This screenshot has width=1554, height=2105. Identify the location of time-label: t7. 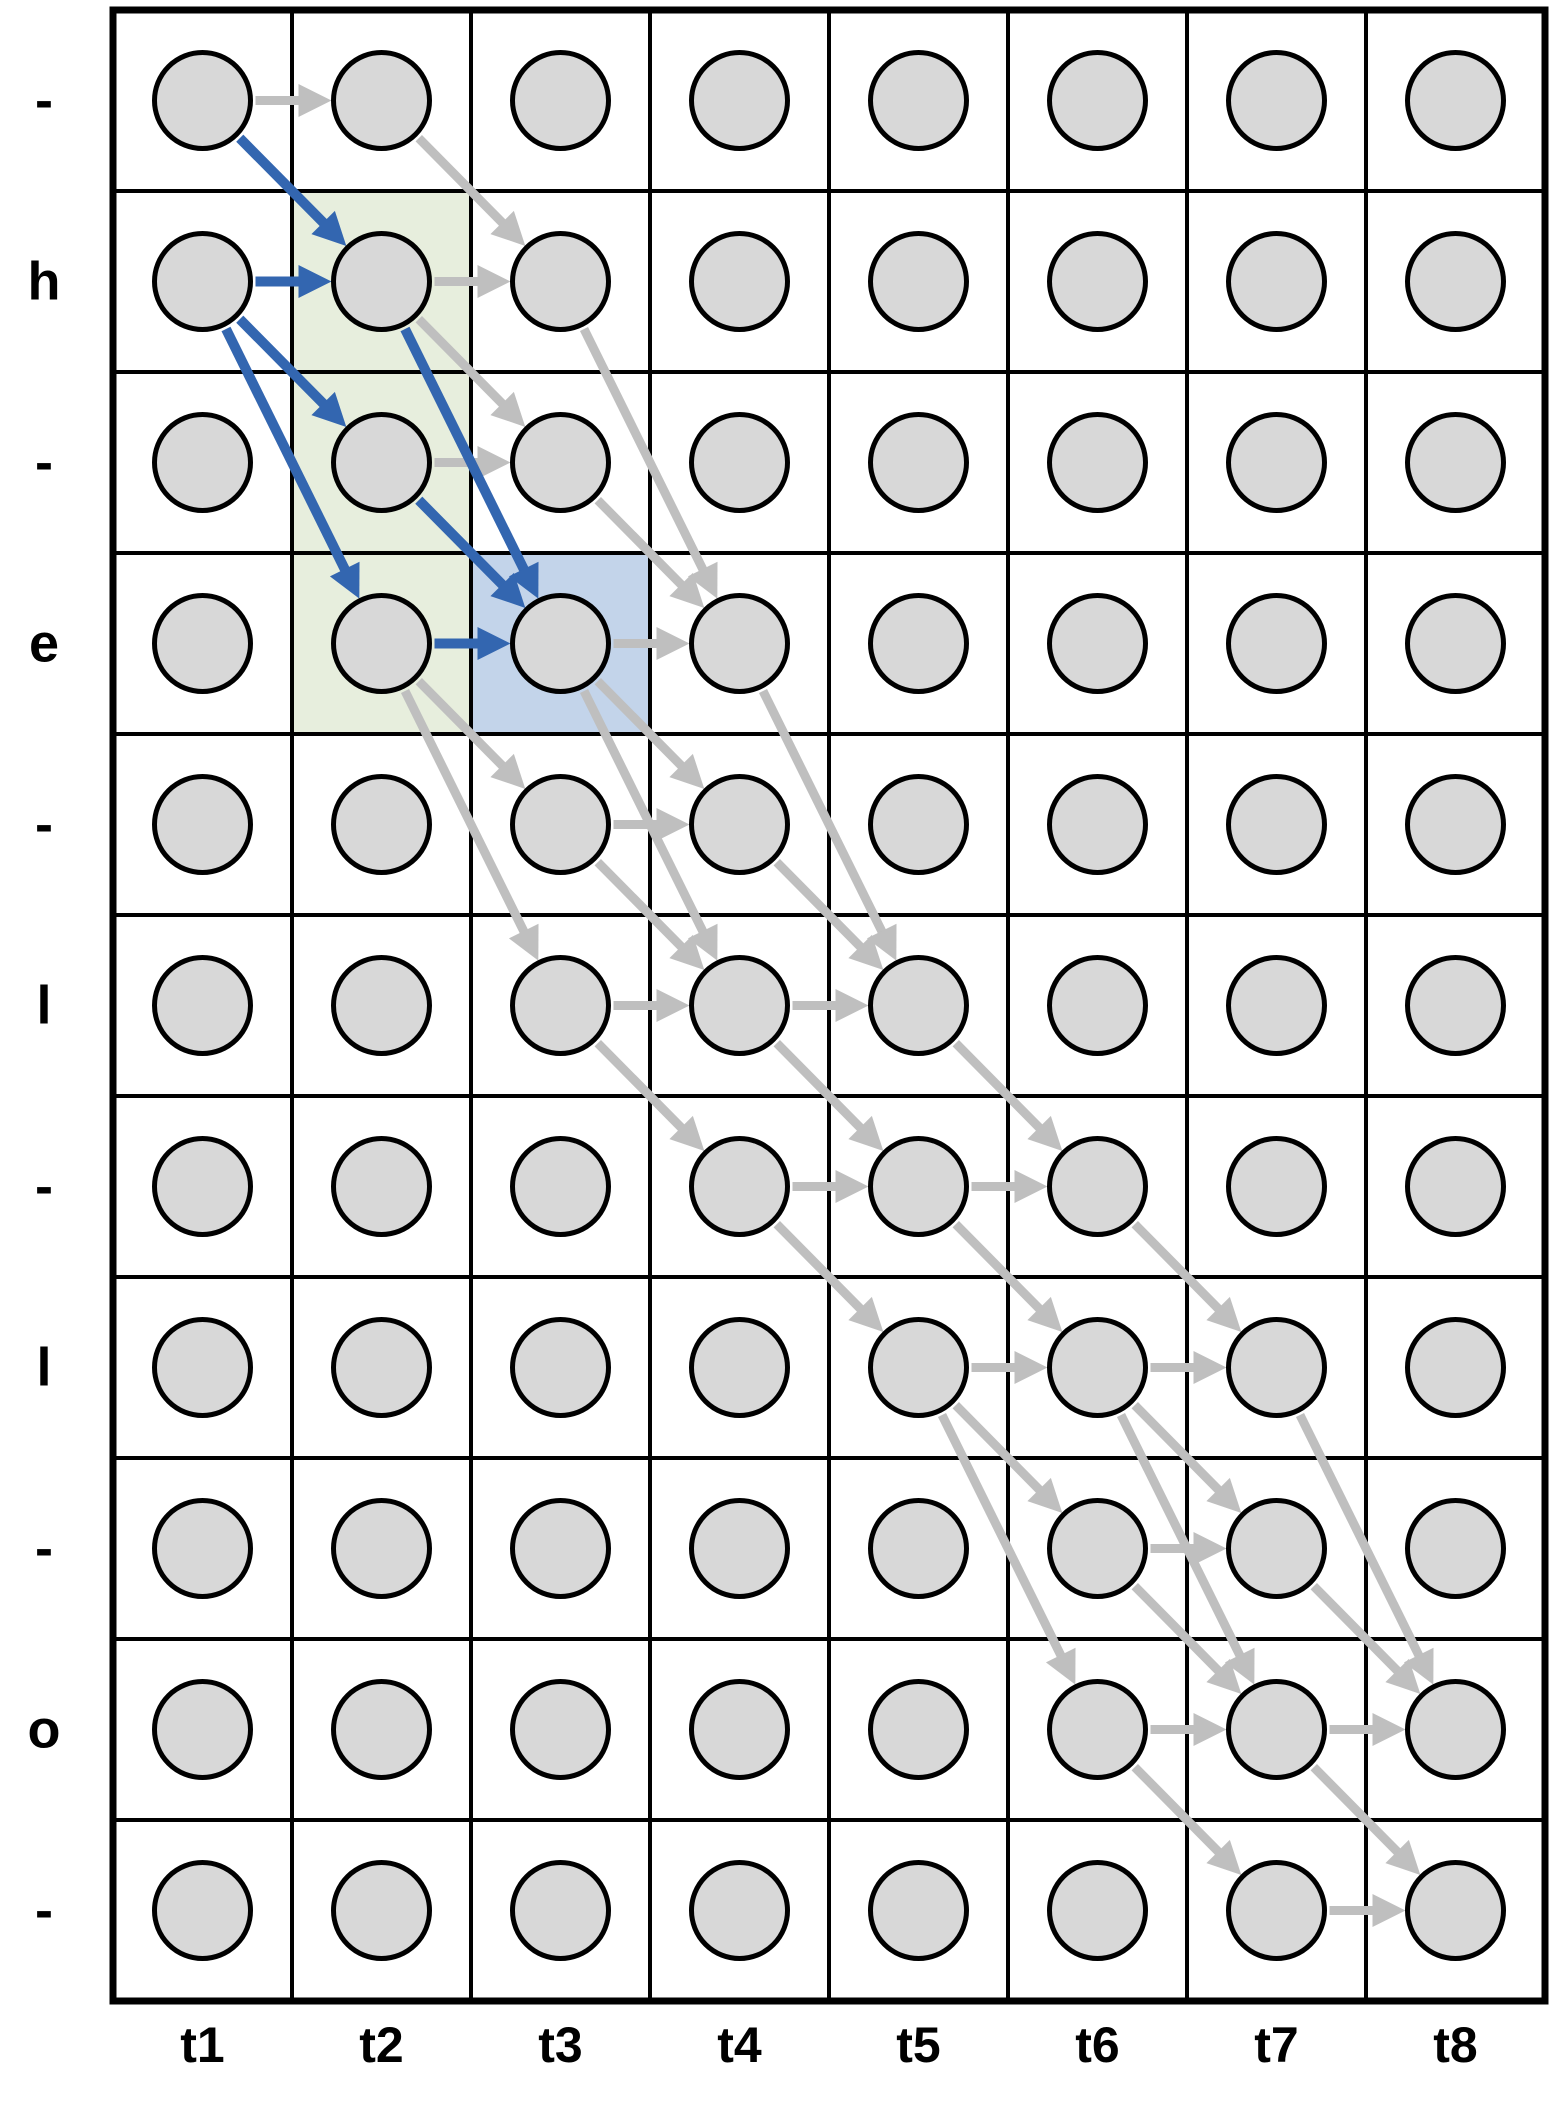
(1276, 2045).